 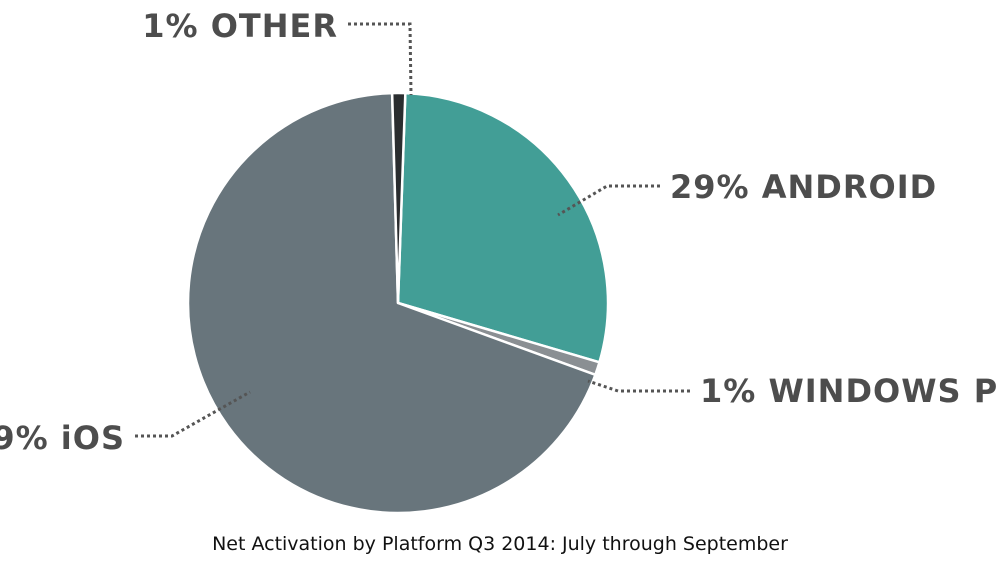 What do you see at coordinates (380, 59) in the screenshot?
I see `leader-line-other` at bounding box center [380, 59].